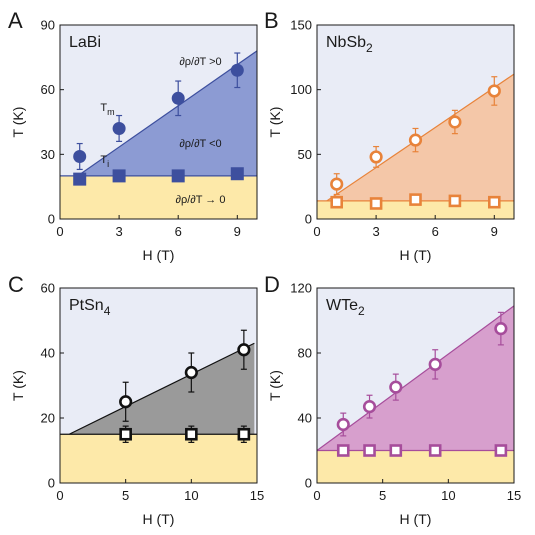  Describe the element at coordinates (301, 89) in the screenshot. I see `y-tick-label: 100` at that location.